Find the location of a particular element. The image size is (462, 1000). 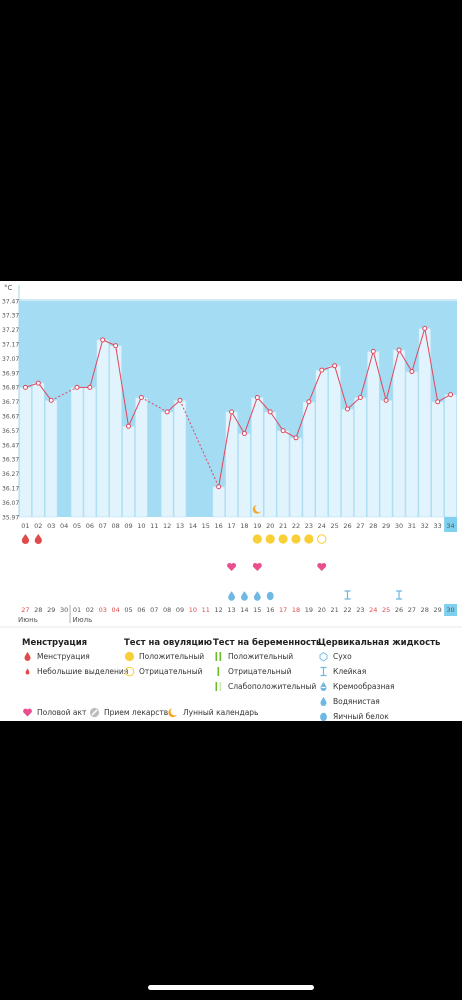

date-label: 15 is located at coordinates (257, 610).